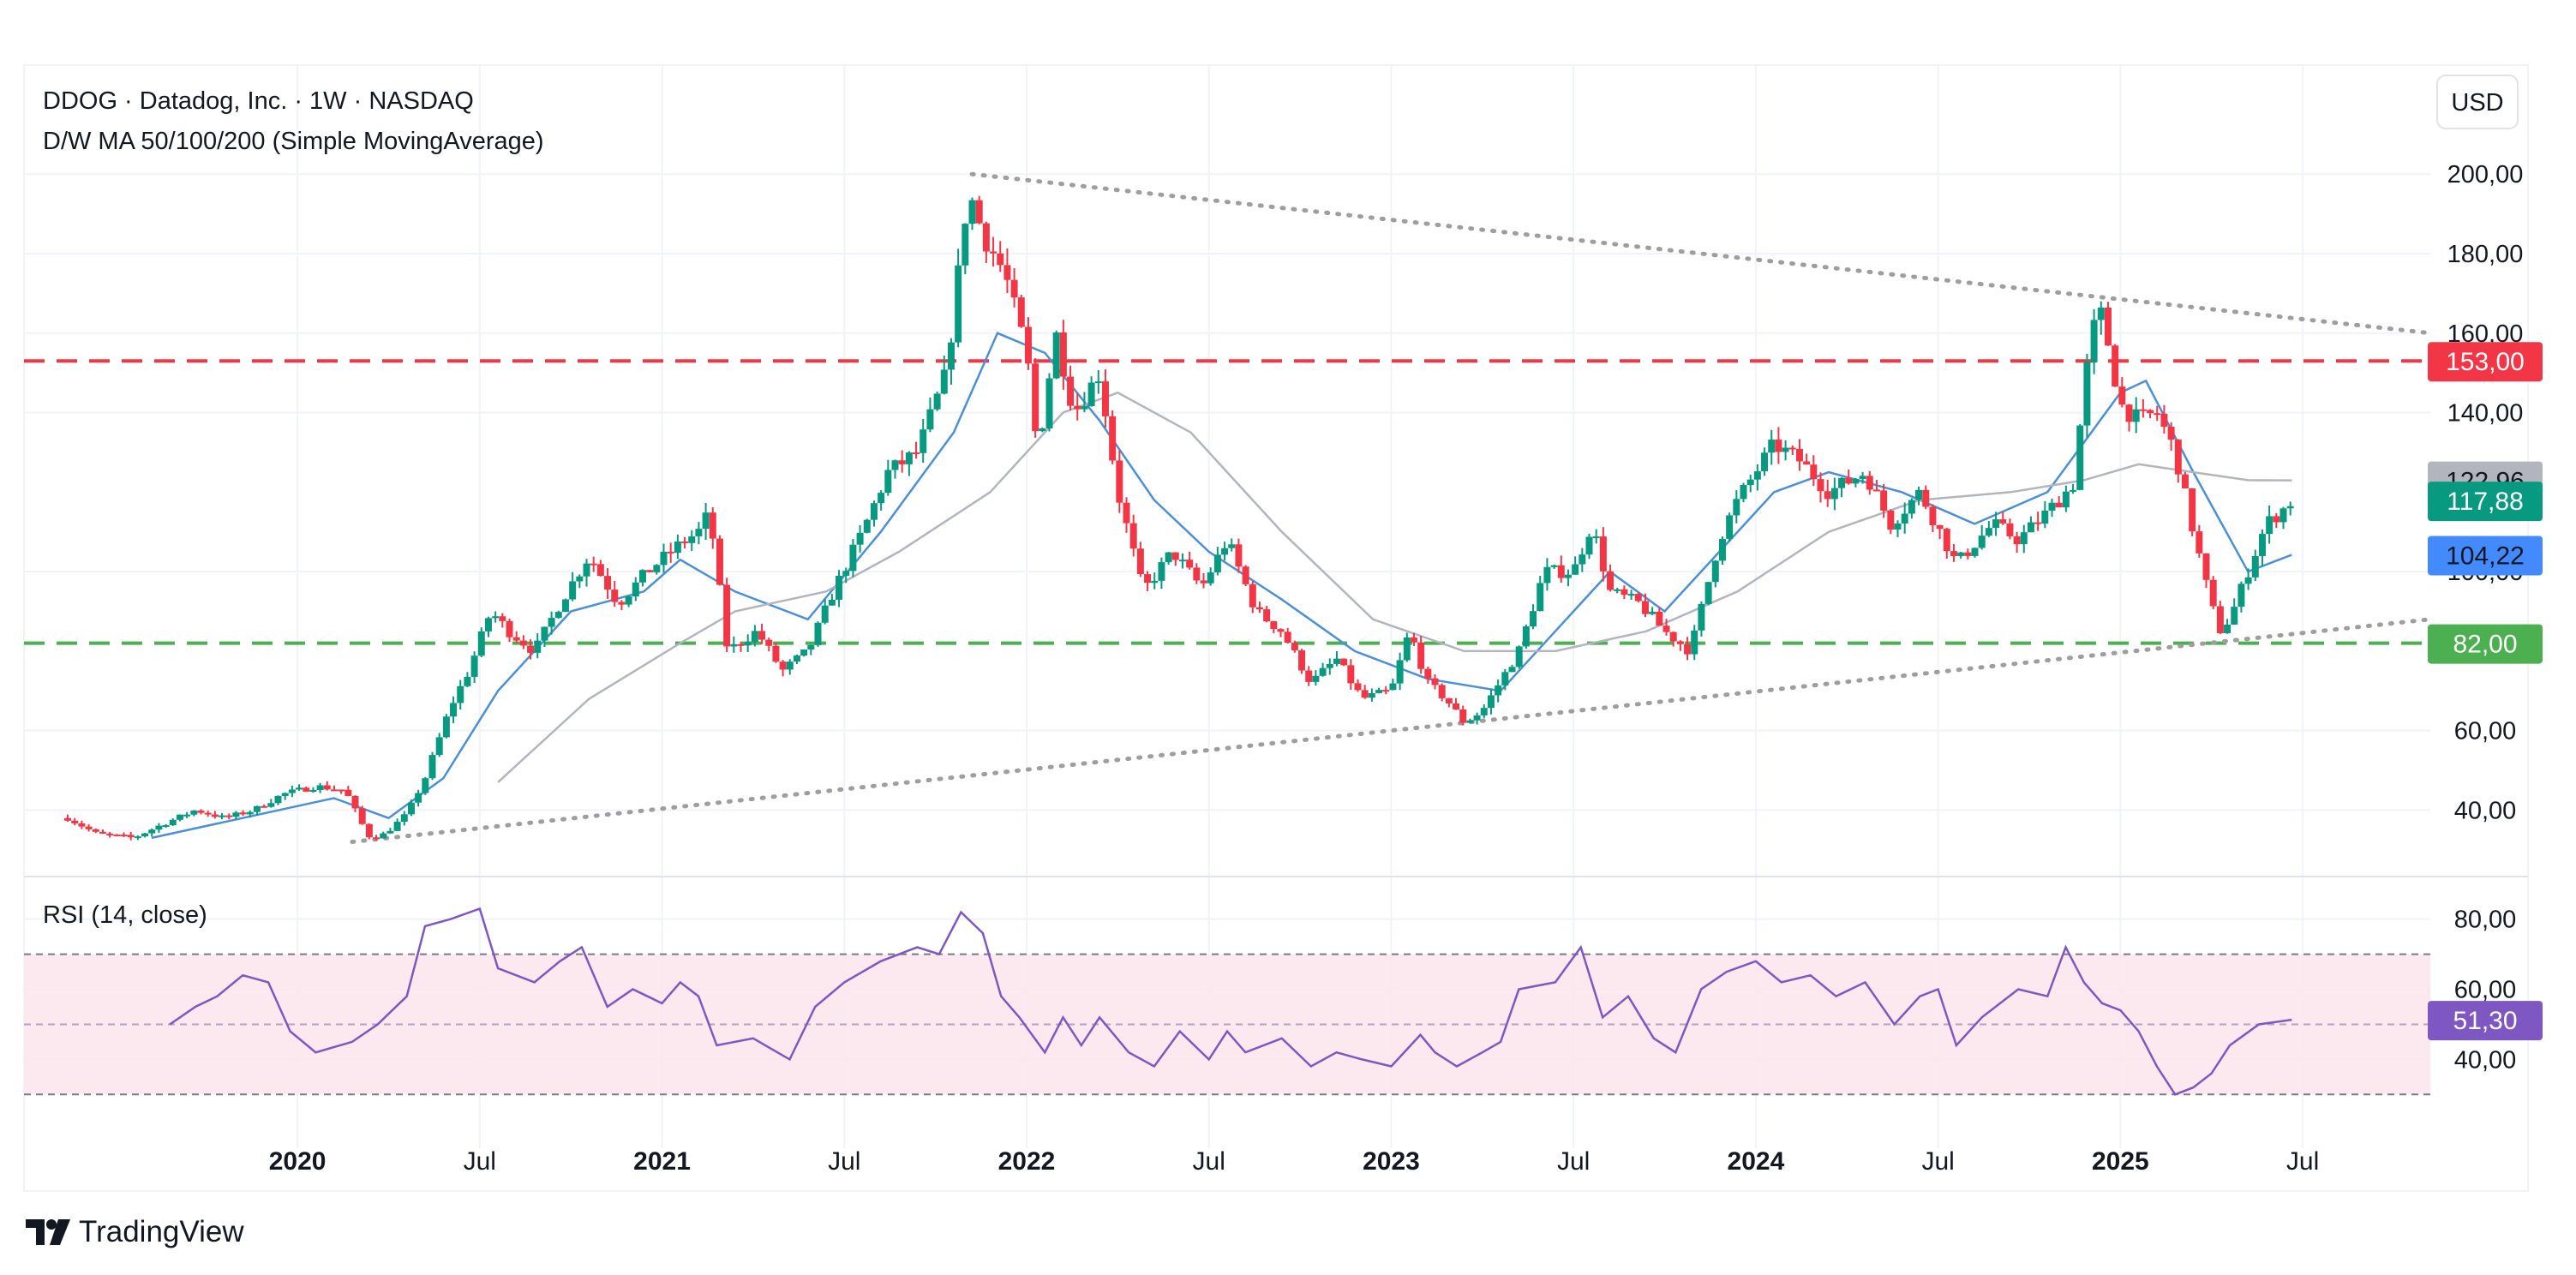 Image resolution: width=2576 pixels, height=1275 pixels. Describe the element at coordinates (2485, 1021) in the screenshot. I see `rsi-badge: 51,30` at that location.